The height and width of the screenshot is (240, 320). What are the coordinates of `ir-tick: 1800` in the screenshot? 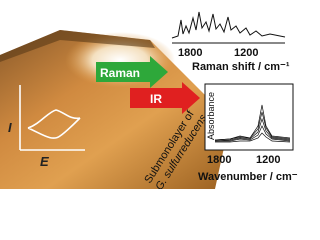 It's located at (219, 160).